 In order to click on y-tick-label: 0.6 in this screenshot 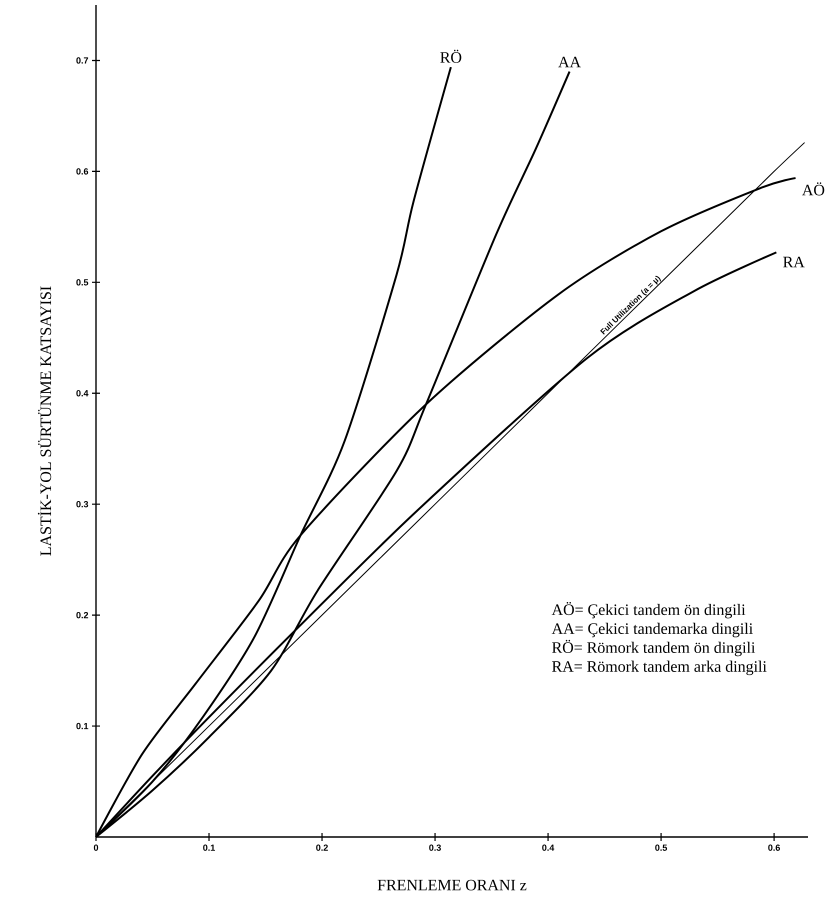, I will do `click(82, 171)`.